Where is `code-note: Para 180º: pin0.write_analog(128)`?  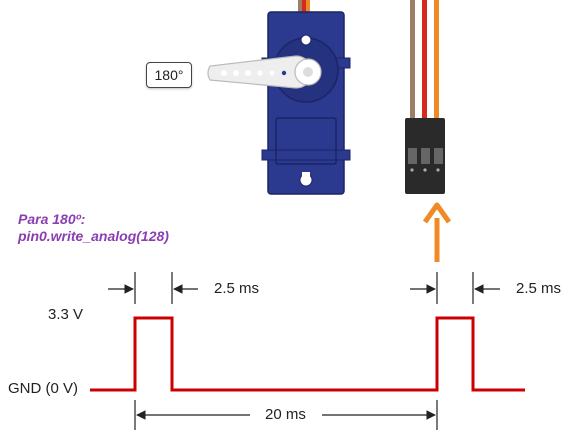
code-note: Para 180º: pin0.write_analog(128) is located at coordinates (93, 228).